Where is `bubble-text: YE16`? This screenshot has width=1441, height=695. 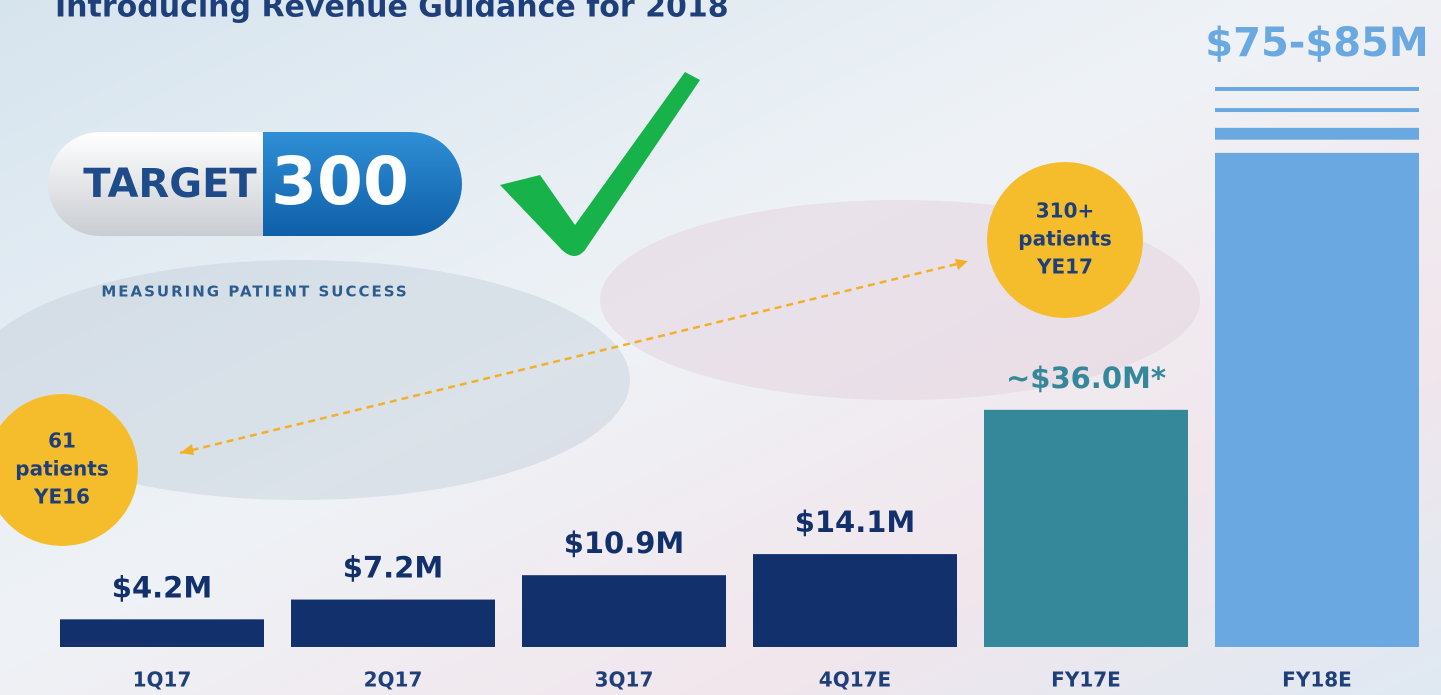
bubble-text: YE16 is located at coordinates (61, 497).